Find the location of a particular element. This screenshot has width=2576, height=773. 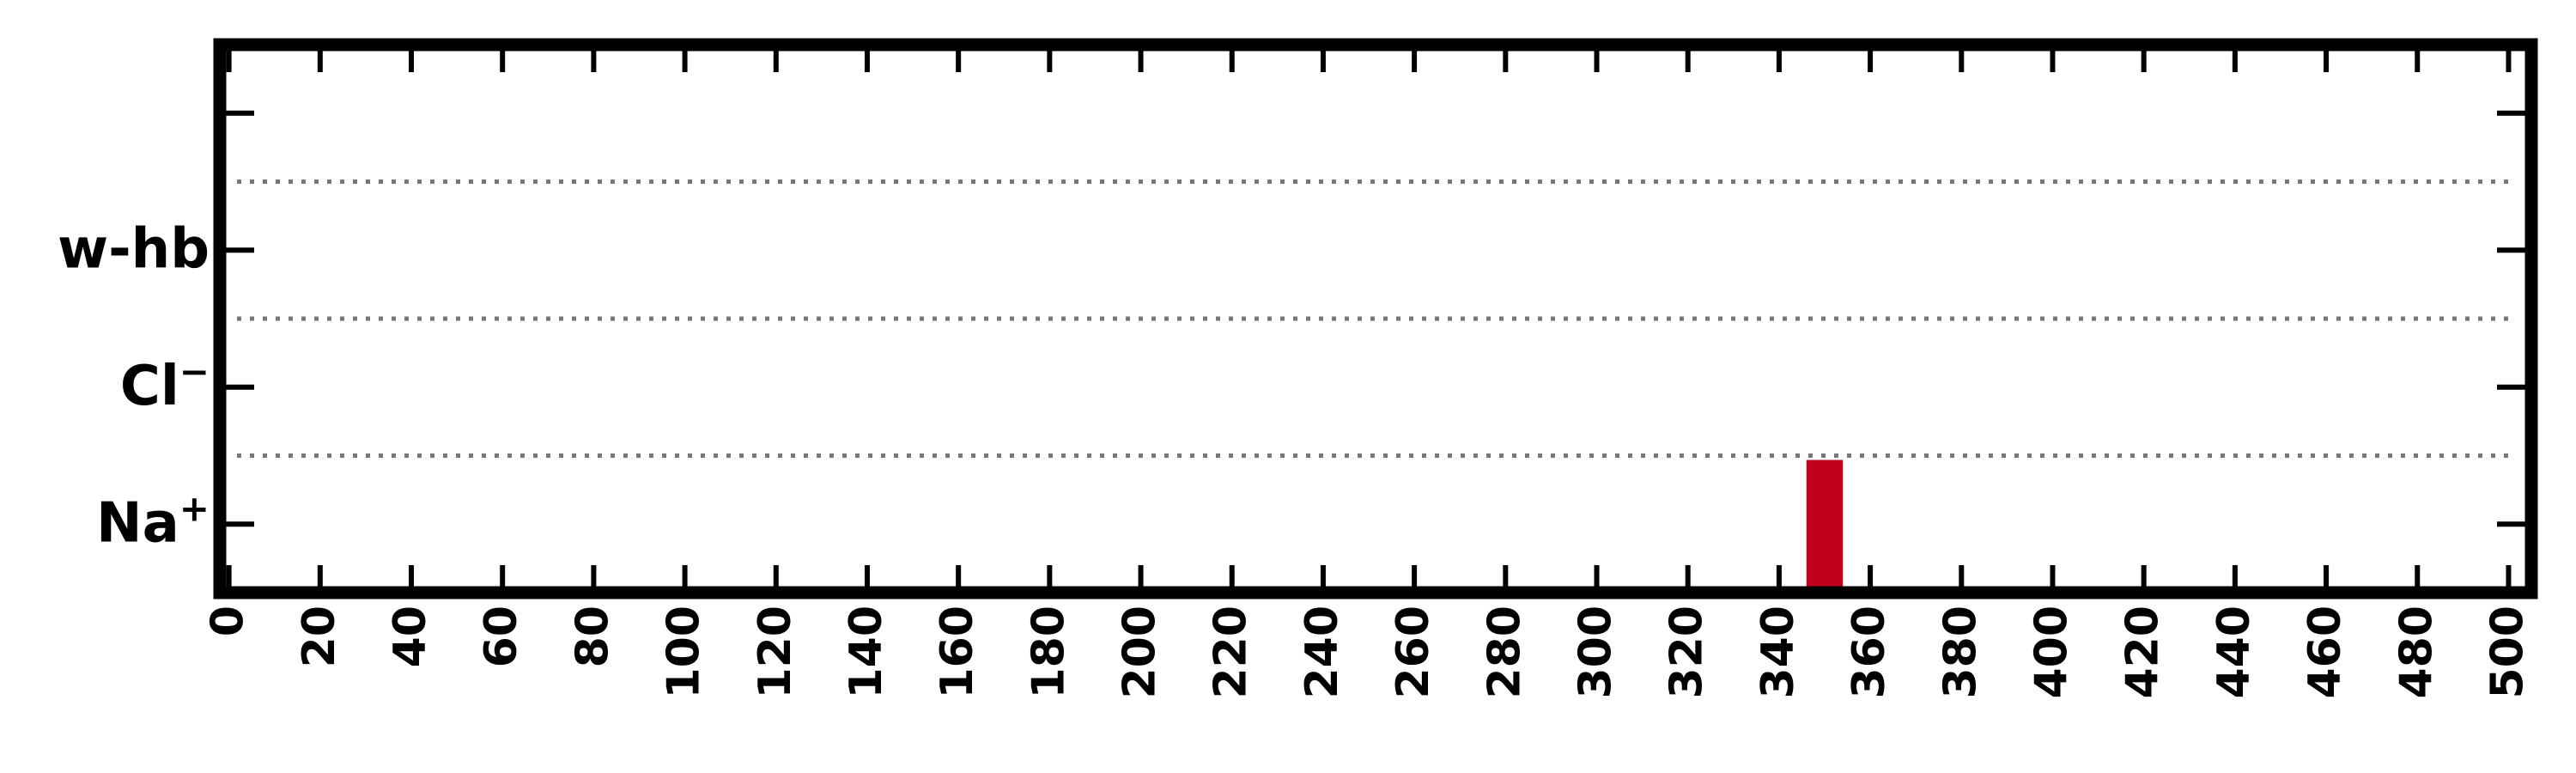

x-tick-label: 220 is located at coordinates (1232, 652).